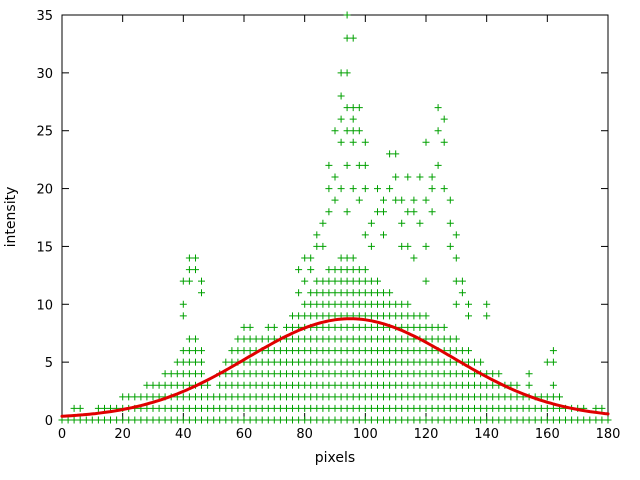 The height and width of the screenshot is (480, 640). Describe the element at coordinates (62, 434) in the screenshot. I see `x-tick-label: 0` at that location.